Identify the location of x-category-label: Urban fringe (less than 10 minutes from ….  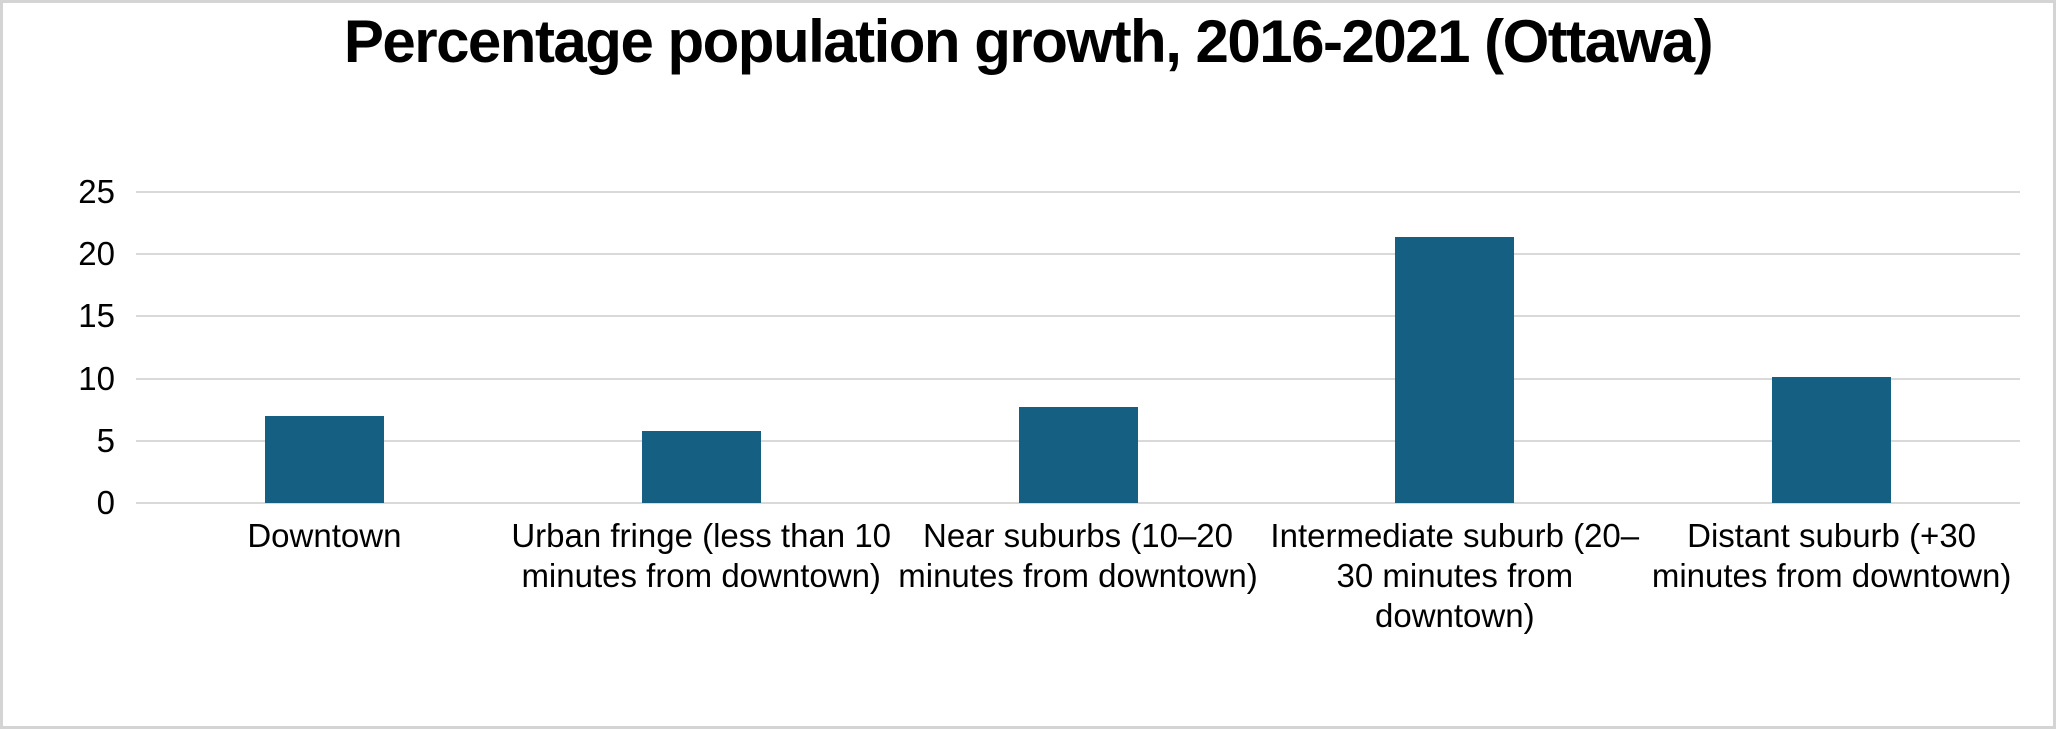
(701, 555).